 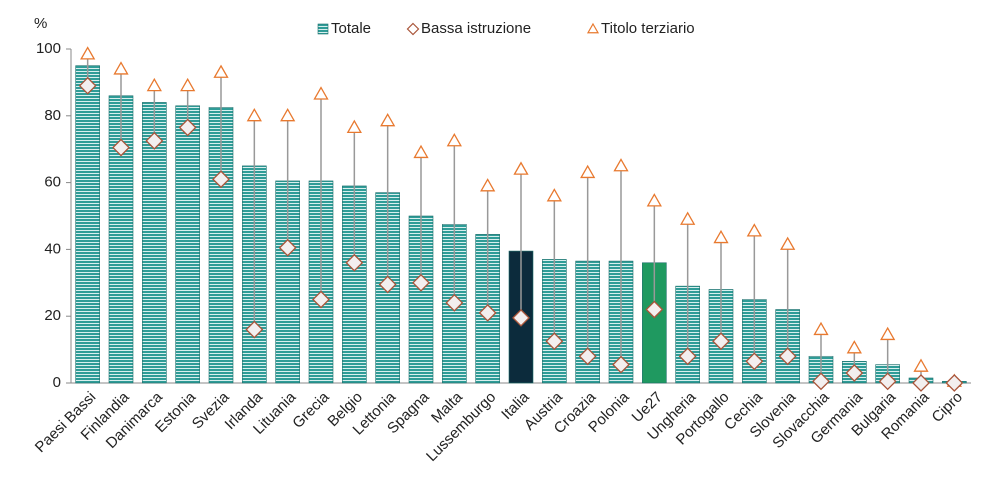 I want to click on y-unit: %, so click(x=40, y=23).